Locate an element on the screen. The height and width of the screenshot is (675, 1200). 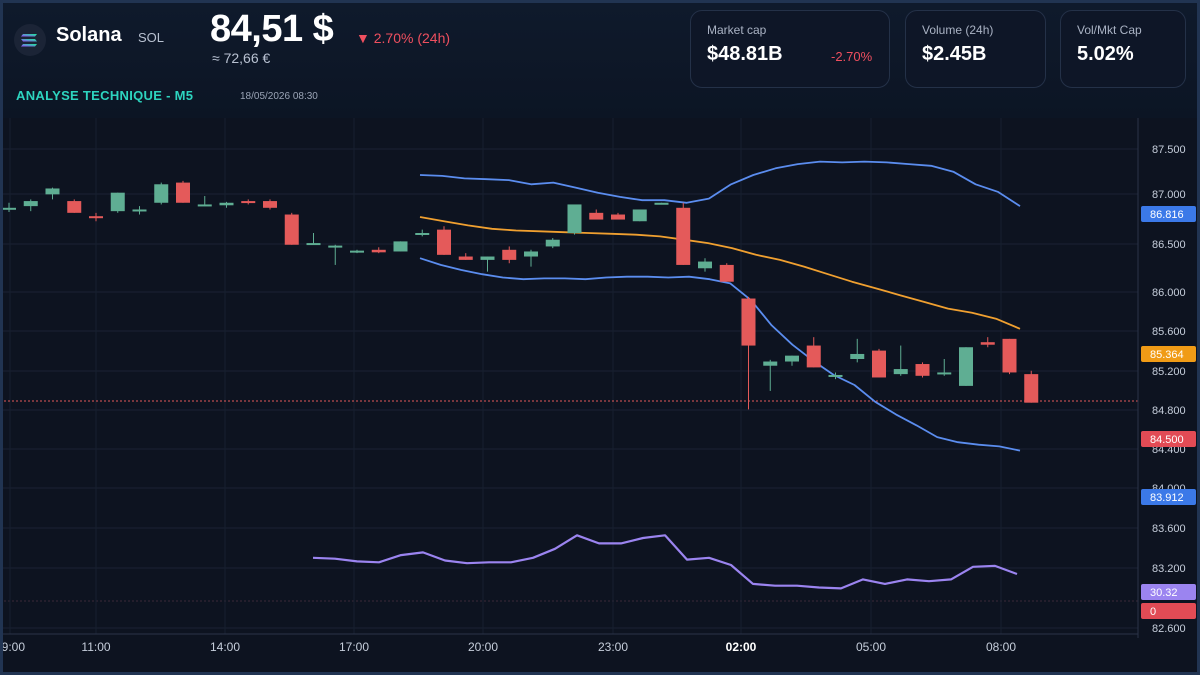
price-label-zero-line: 0 is located at coordinates (1168, 611).